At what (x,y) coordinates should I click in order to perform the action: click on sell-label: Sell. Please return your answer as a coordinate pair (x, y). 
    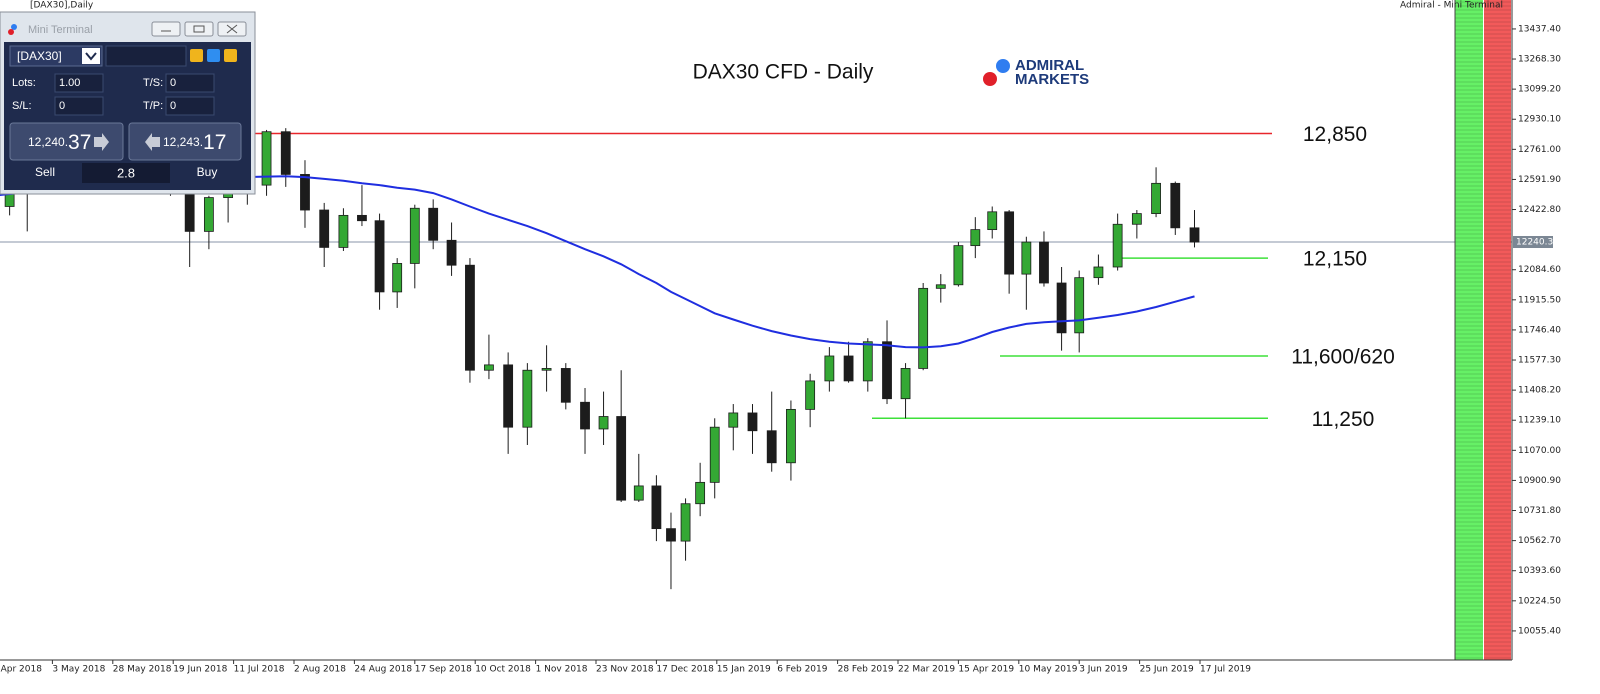
    Looking at the image, I should click on (45, 172).